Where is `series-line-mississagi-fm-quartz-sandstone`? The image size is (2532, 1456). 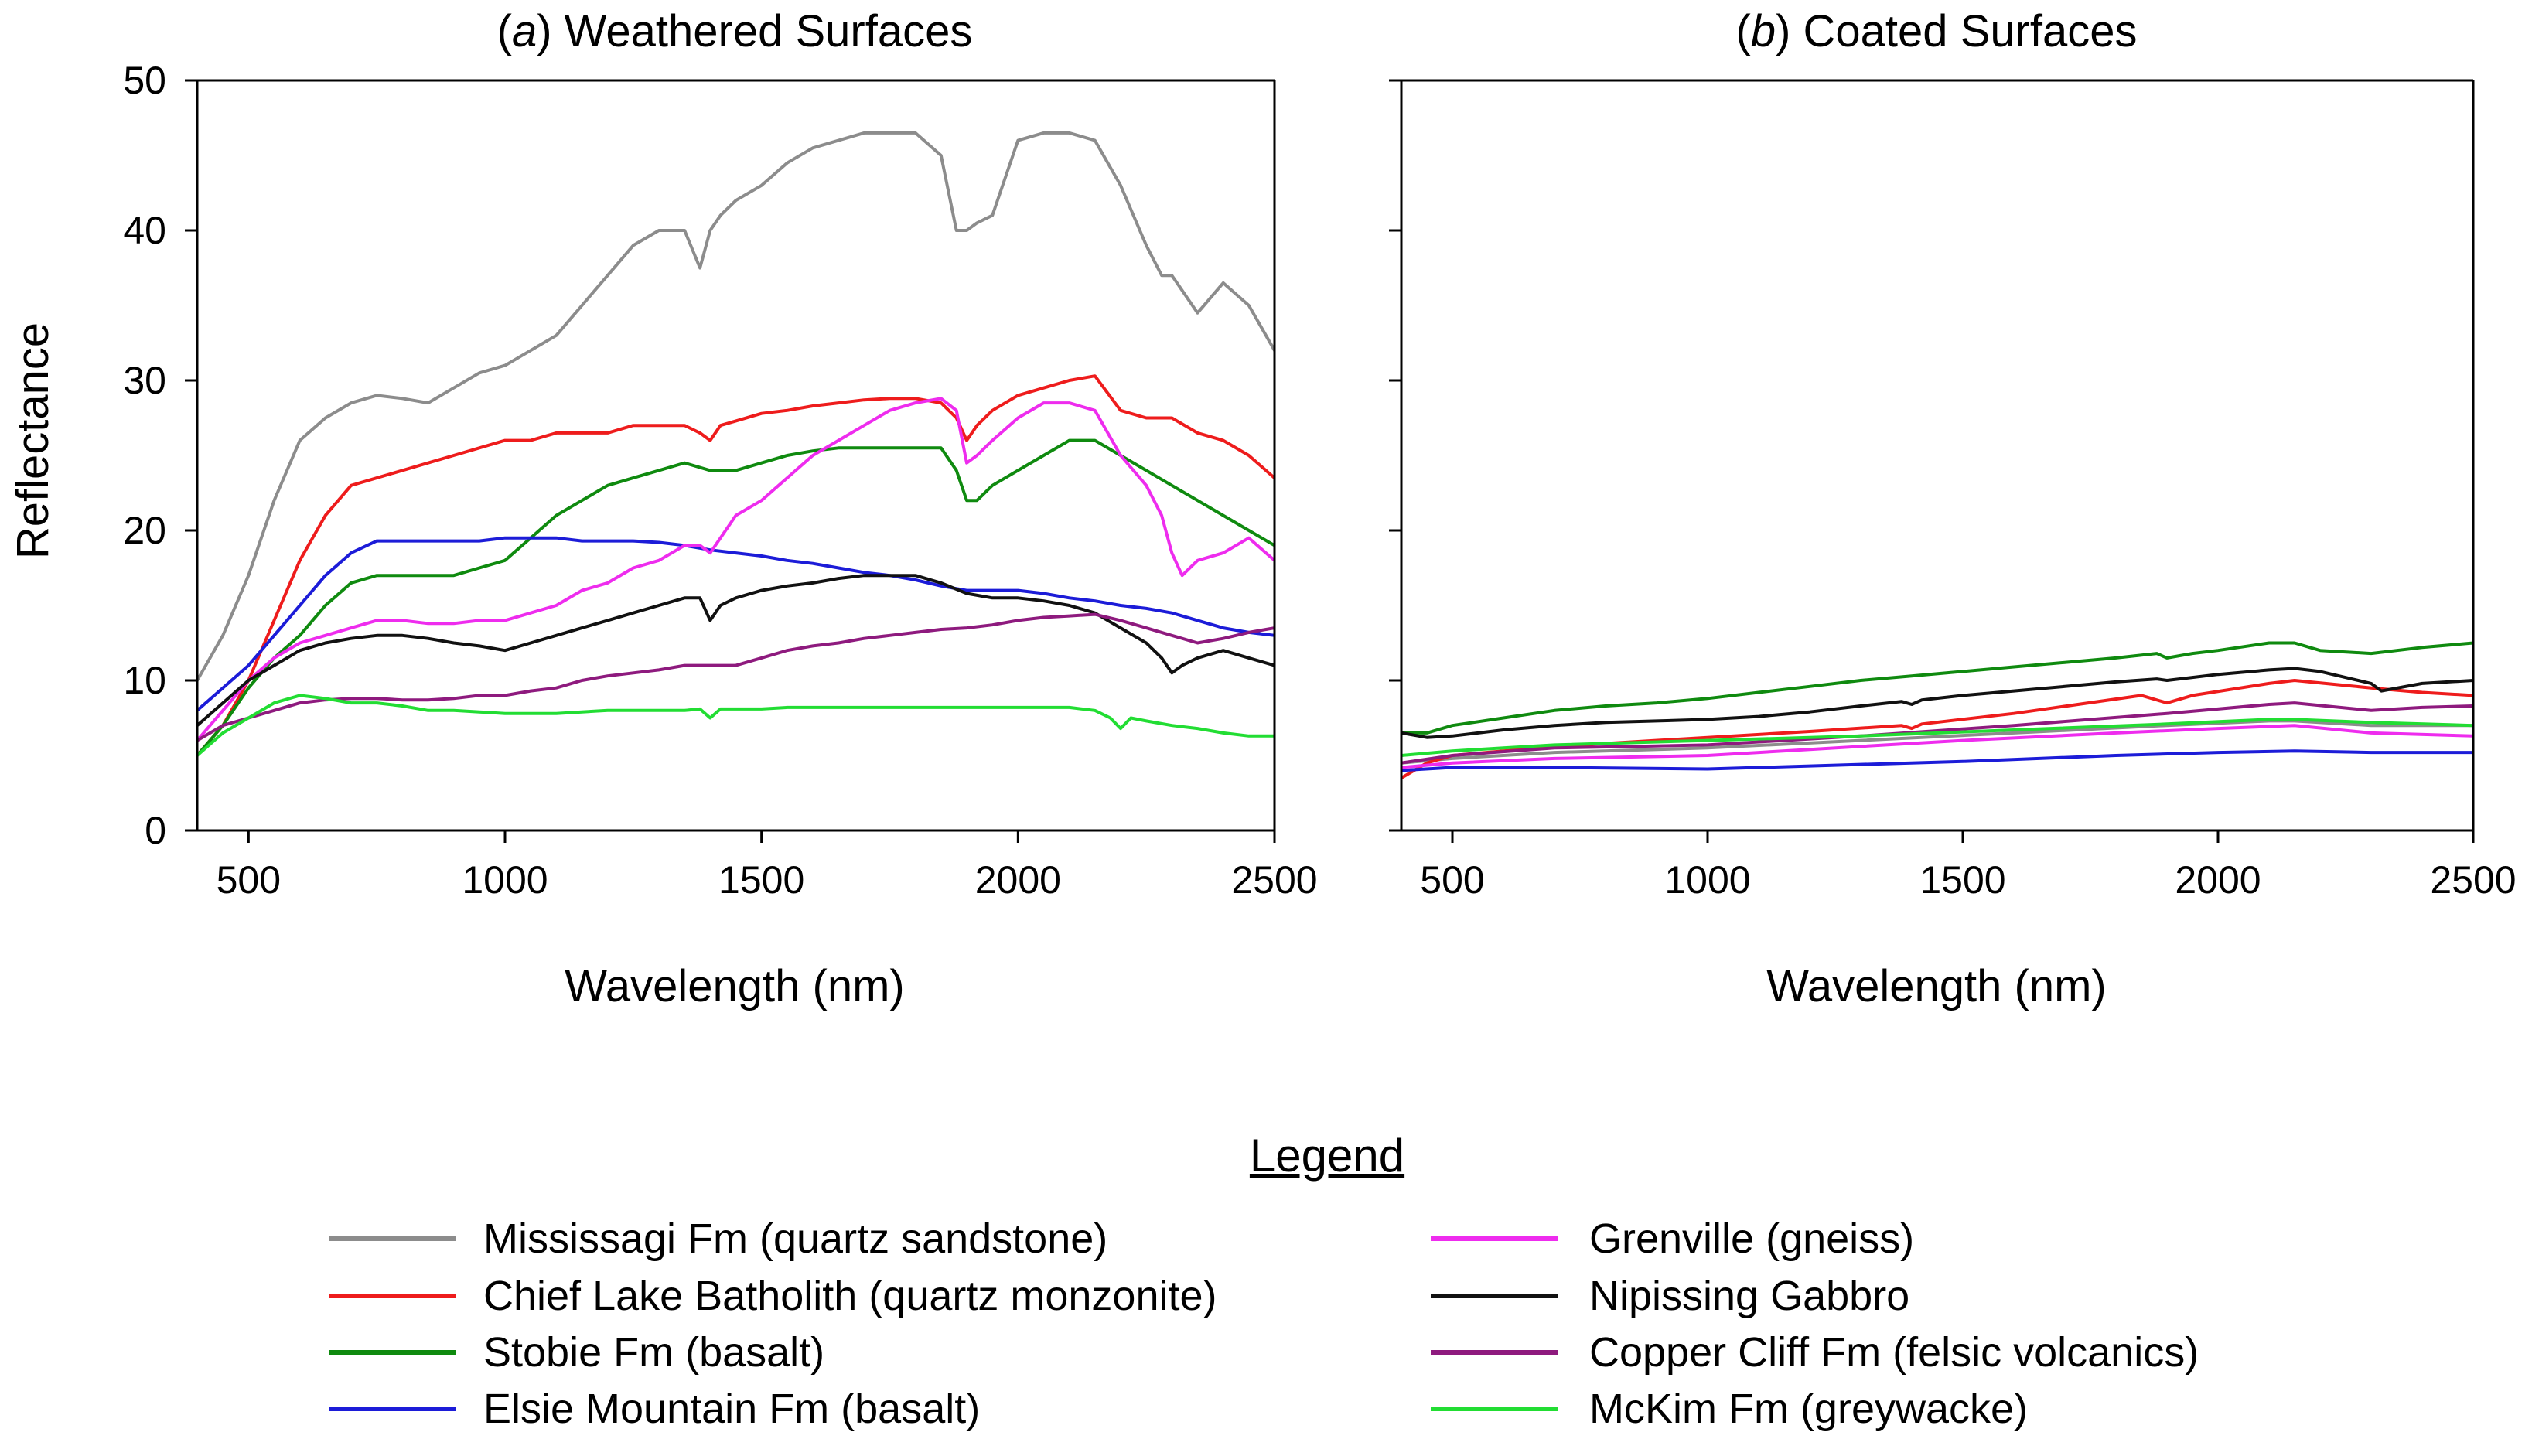
series-line-mississagi-fm-quartz-sandstone is located at coordinates (1937, 742).